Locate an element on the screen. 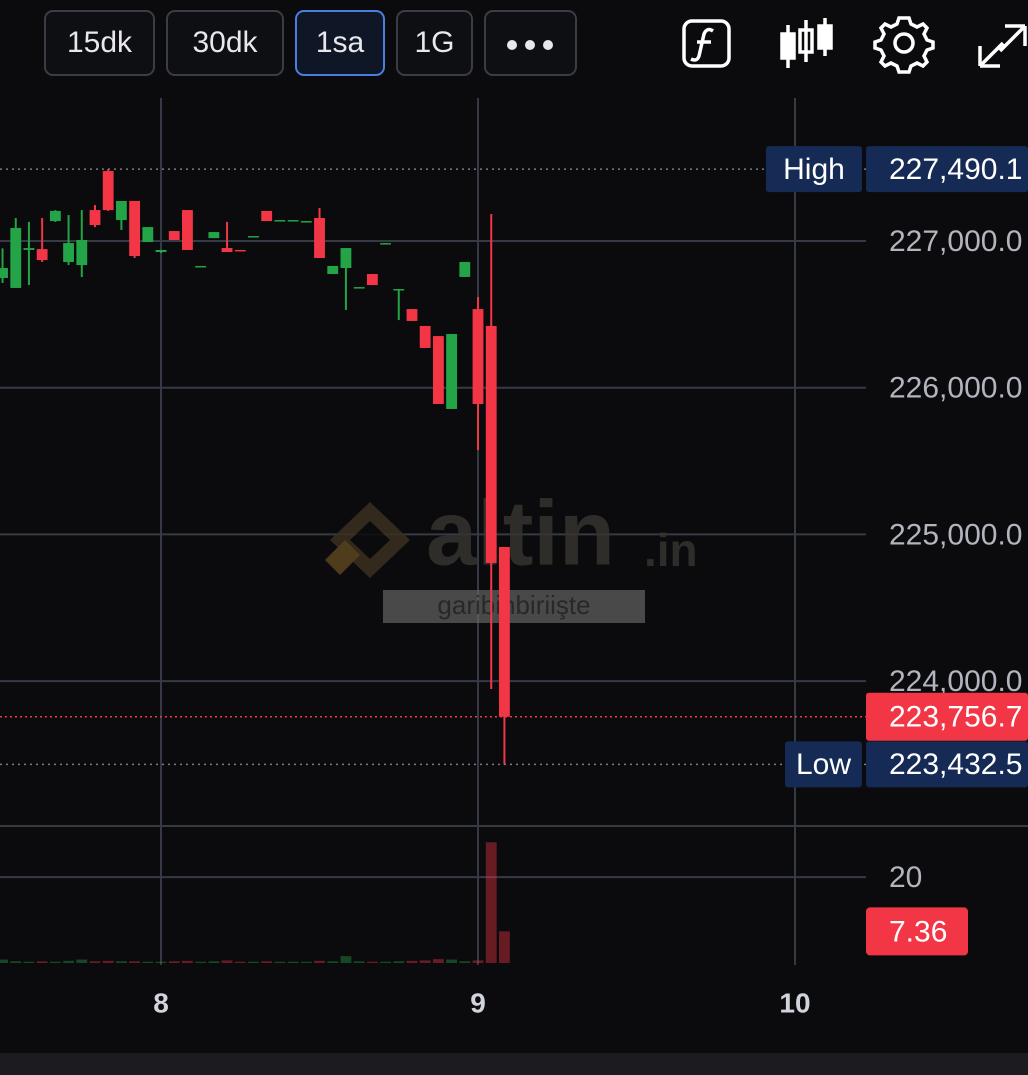  fullscreen-icon is located at coordinates (1002, 46).